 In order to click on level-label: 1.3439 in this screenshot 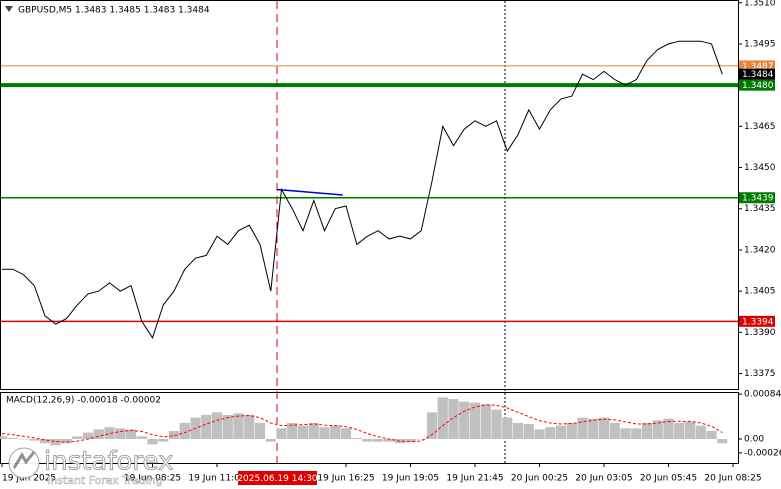, I will do `click(758, 199)`.